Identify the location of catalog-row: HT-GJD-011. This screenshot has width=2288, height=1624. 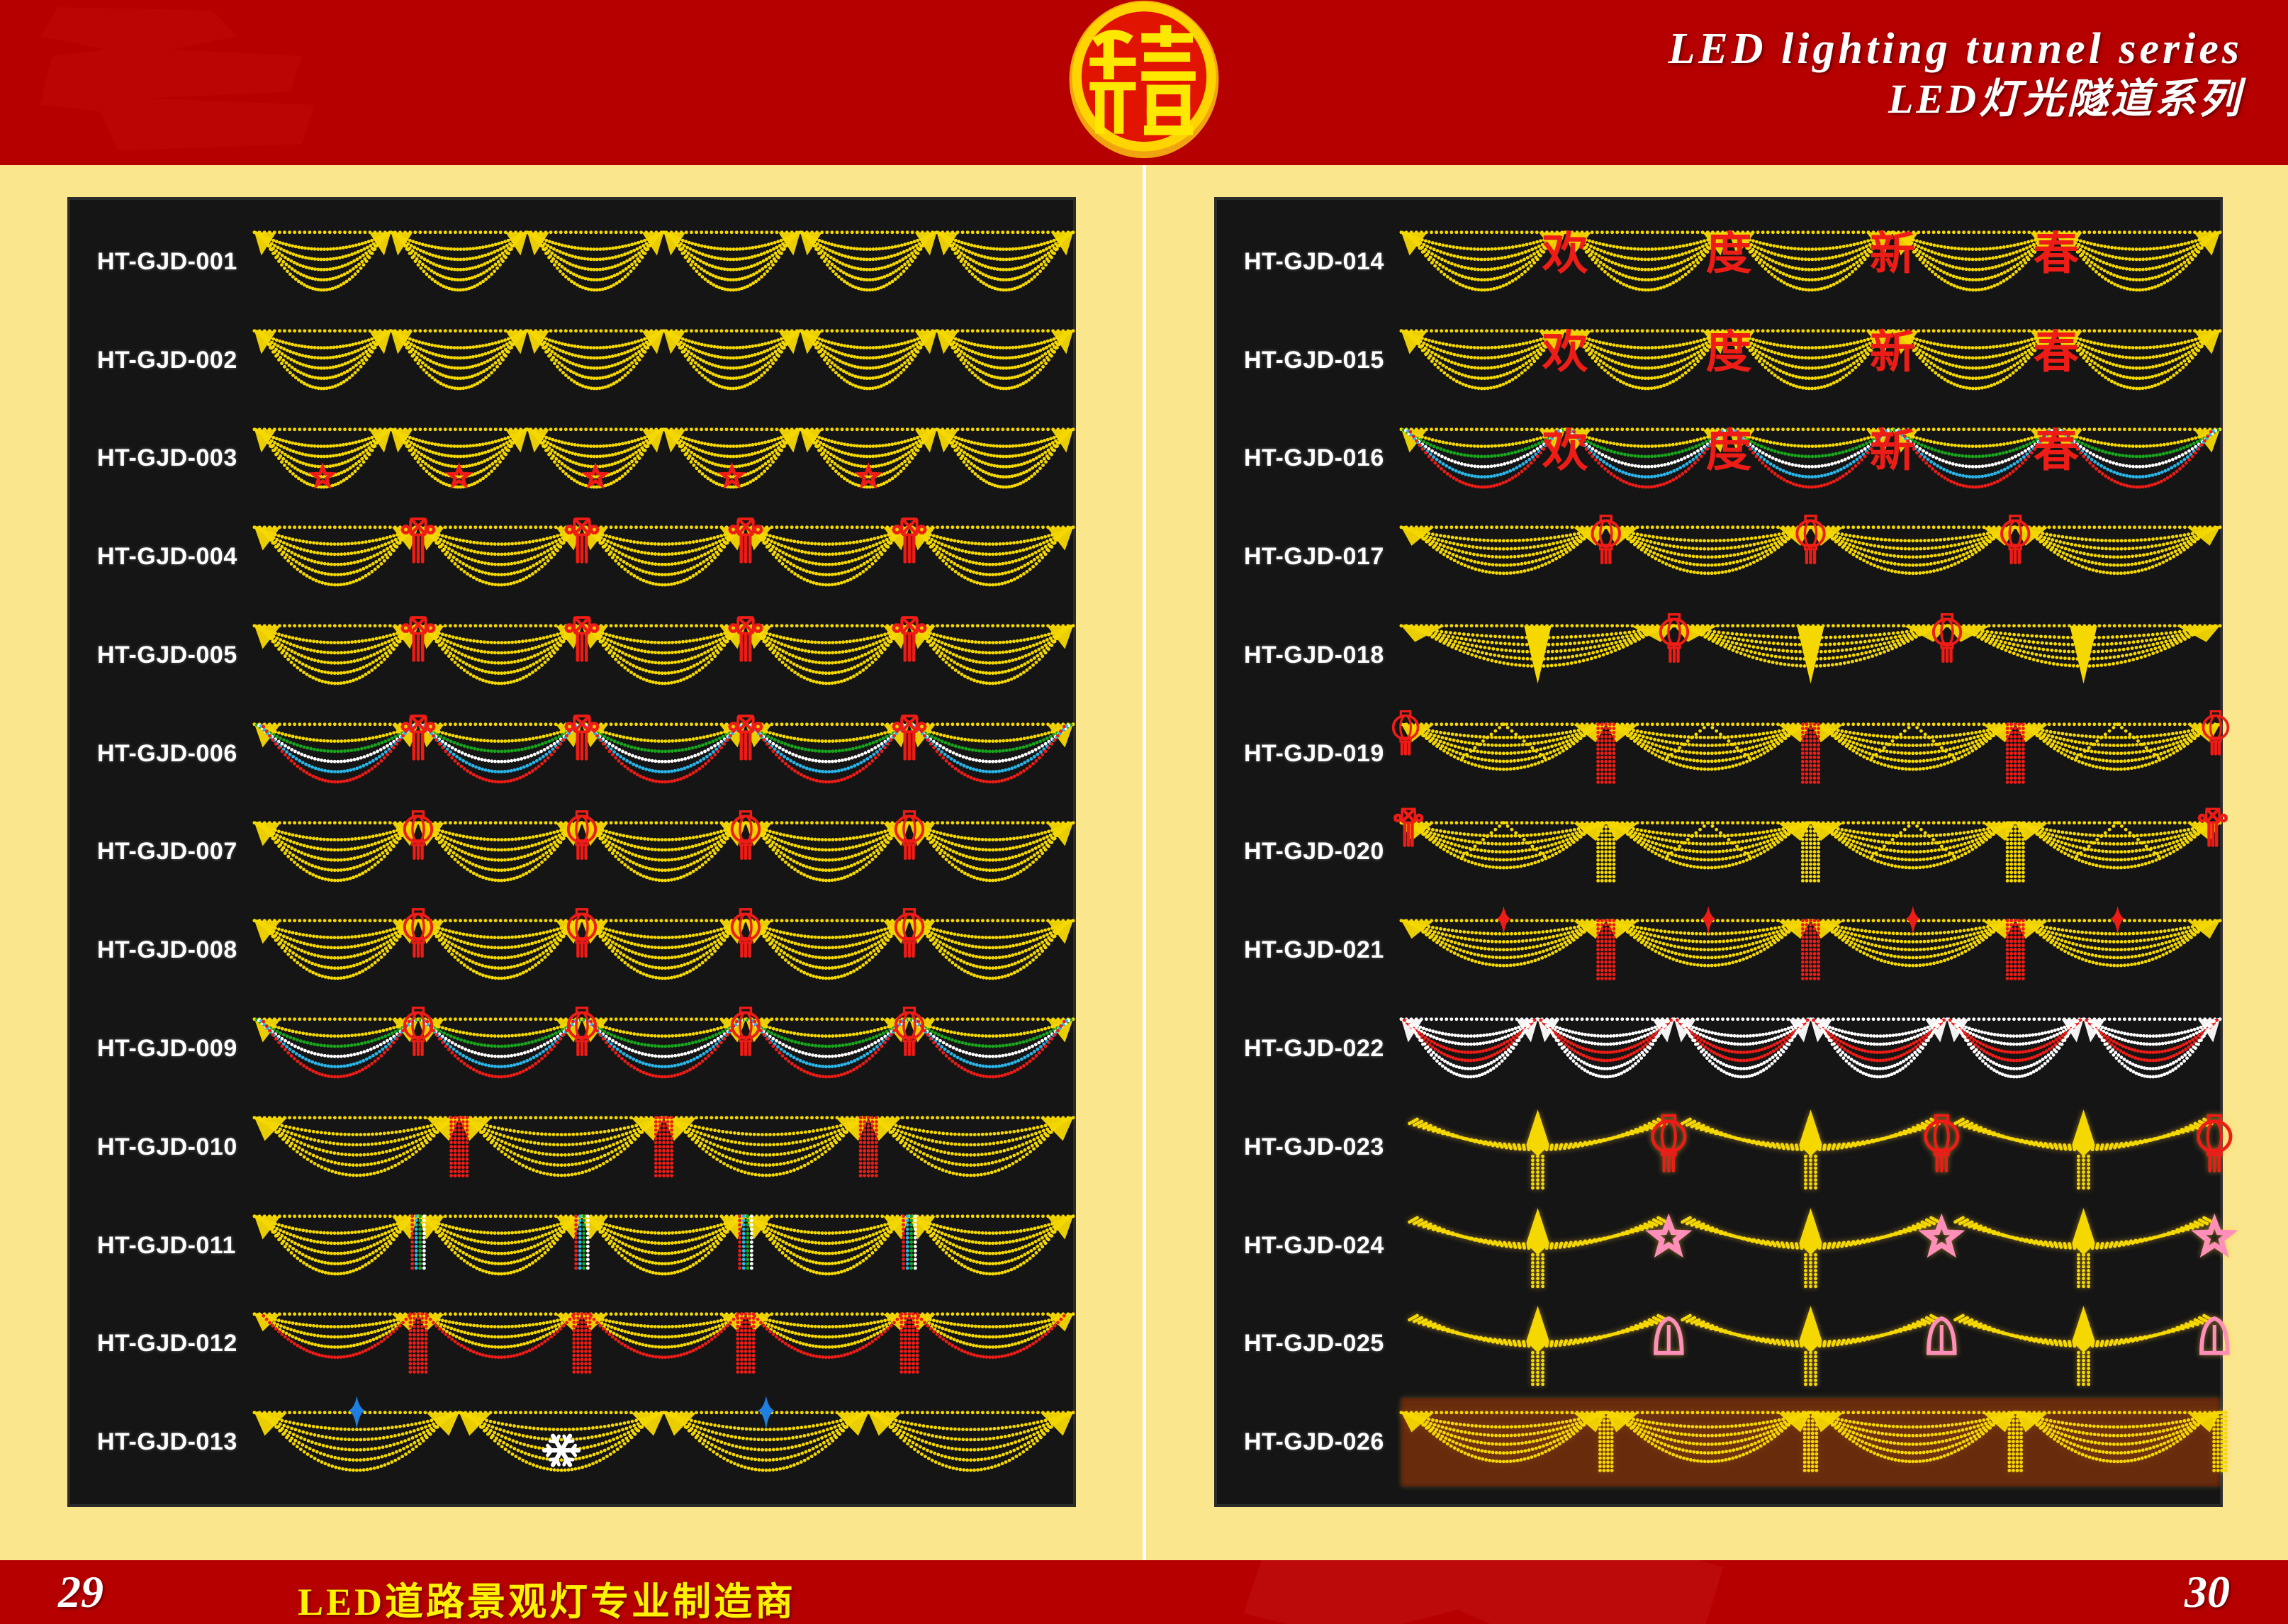
(572, 1246).